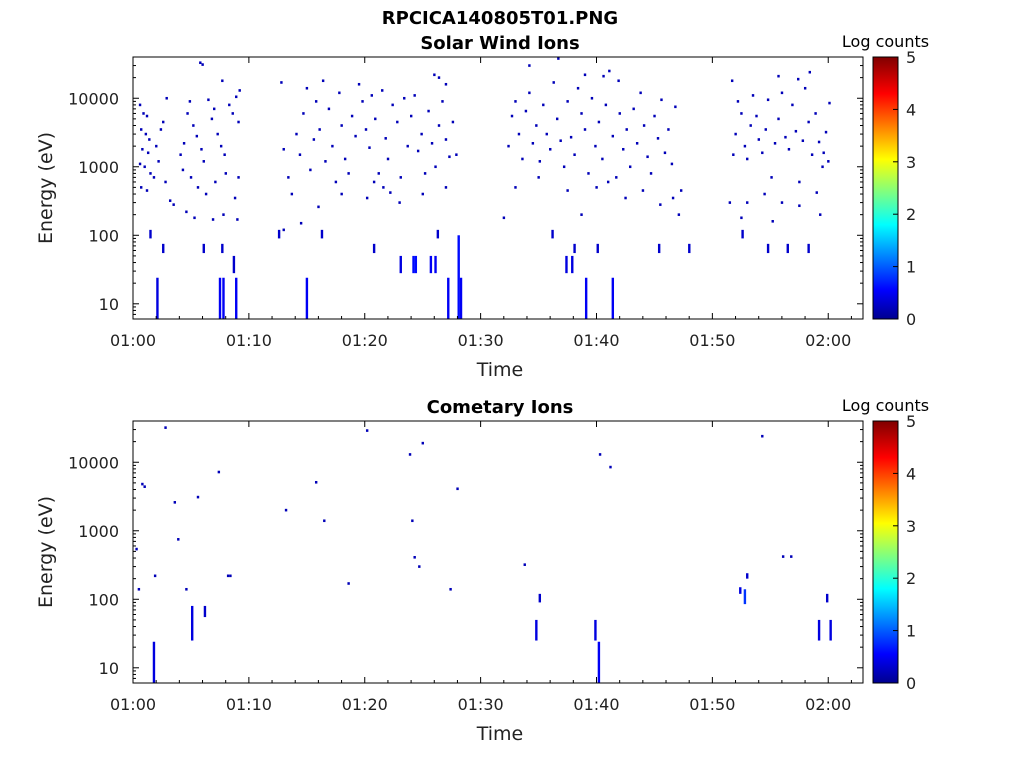  I want to click on x-tick-label: 01:20, so click(365, 340).